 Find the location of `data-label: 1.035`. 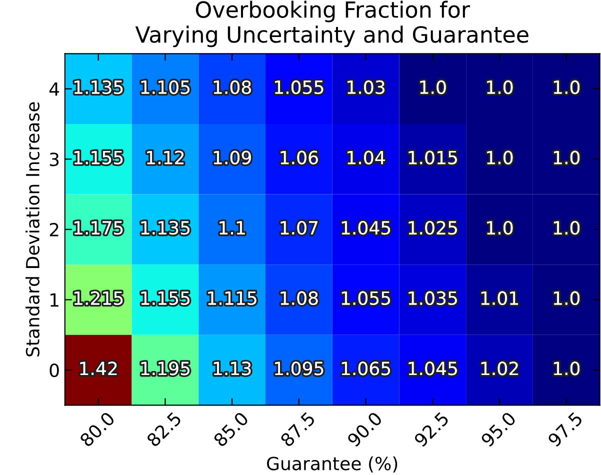

data-label: 1.035 is located at coordinates (432, 298).